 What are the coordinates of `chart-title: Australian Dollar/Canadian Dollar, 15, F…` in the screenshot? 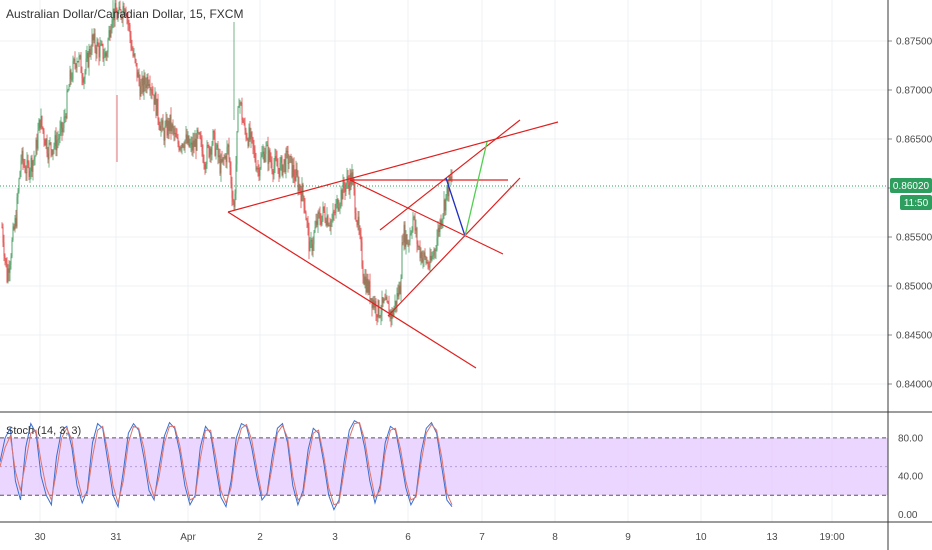 It's located at (124, 14).